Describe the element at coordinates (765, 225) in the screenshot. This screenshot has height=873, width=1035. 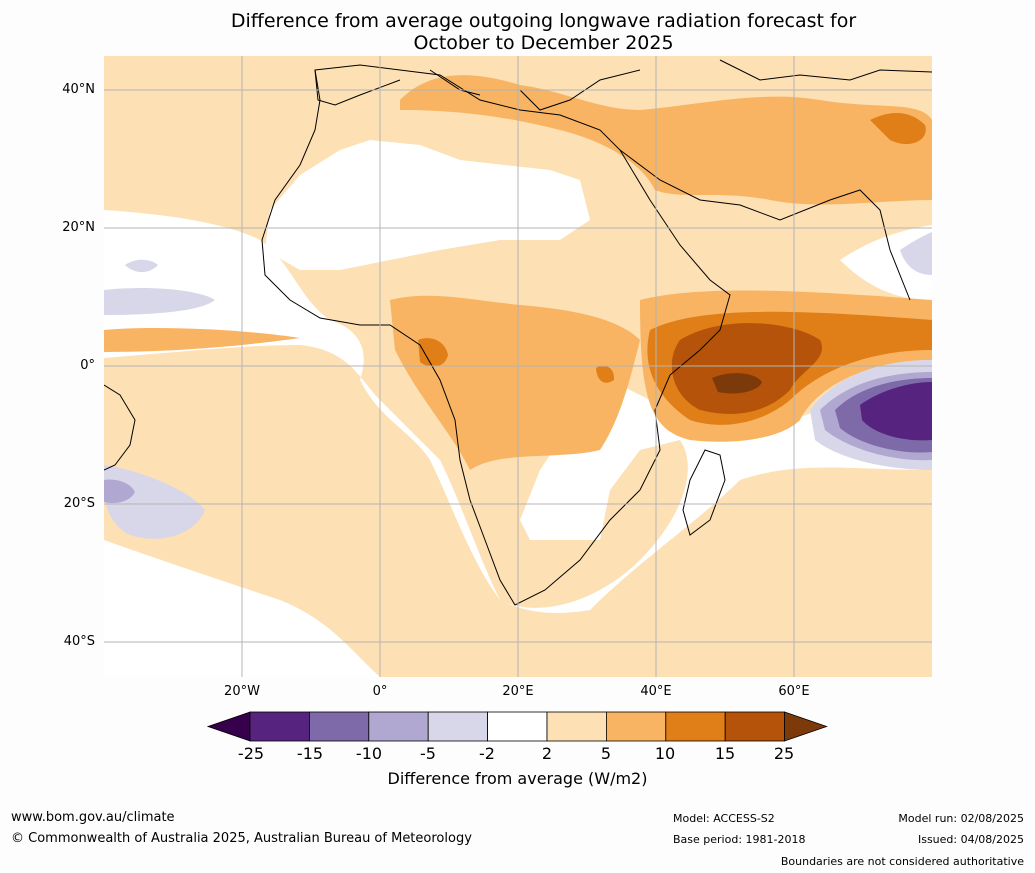
I see `arabia-coastline` at that location.